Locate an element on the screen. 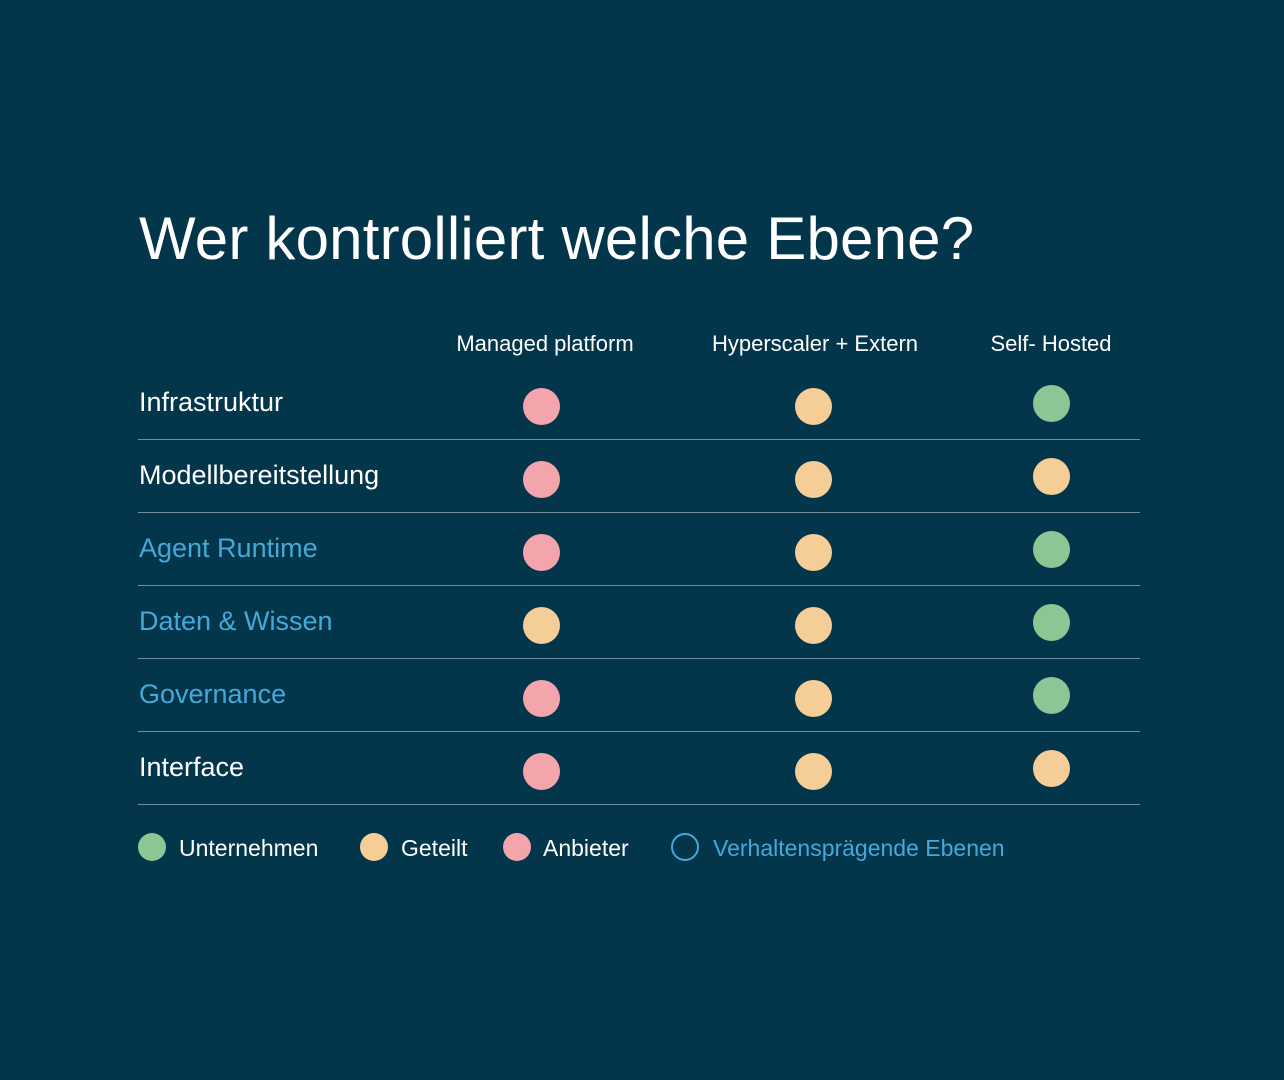 This screenshot has width=1284, height=1080. column-header-1: Managed platform is located at coordinates (545, 343).